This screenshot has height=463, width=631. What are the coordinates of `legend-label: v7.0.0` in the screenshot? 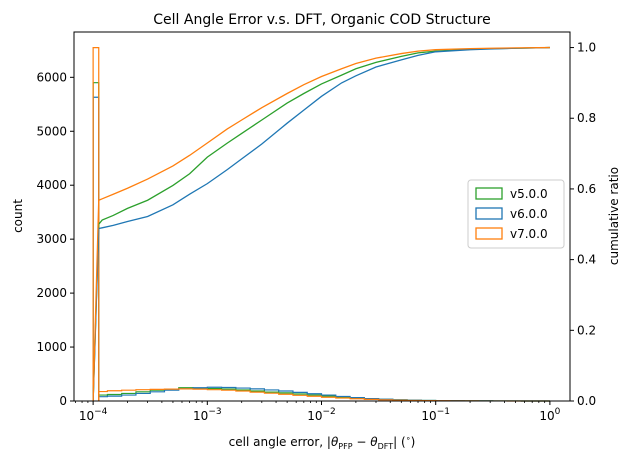 It's located at (529, 234).